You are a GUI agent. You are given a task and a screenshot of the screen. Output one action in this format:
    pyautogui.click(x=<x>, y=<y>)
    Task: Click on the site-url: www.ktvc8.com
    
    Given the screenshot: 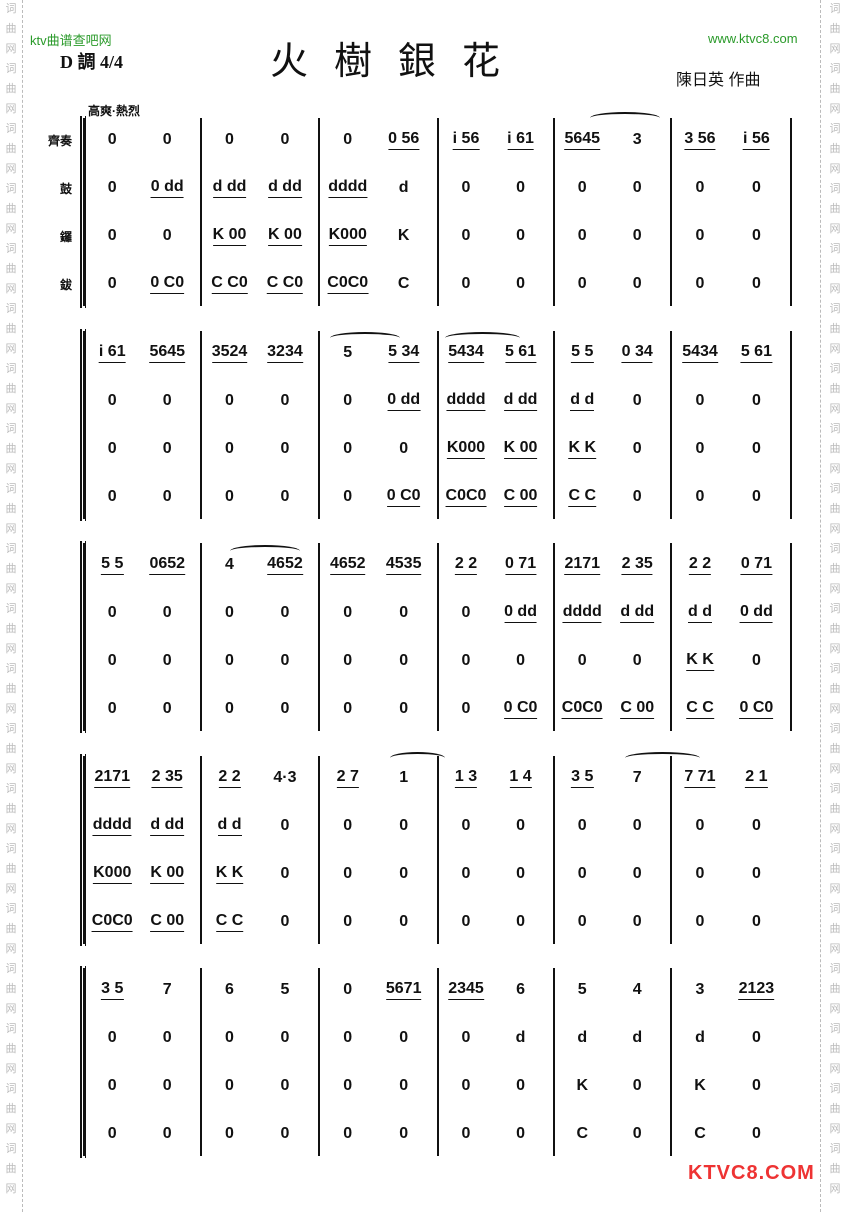 What is the action you would take?
    pyautogui.click(x=753, y=38)
    